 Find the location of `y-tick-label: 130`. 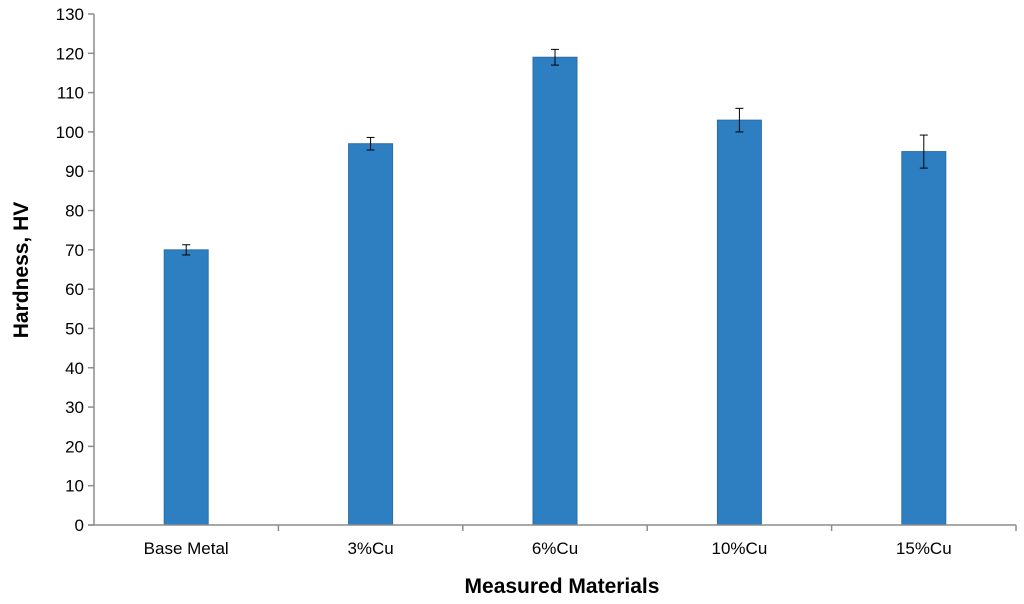

y-tick-label: 130 is located at coordinates (70, 14).